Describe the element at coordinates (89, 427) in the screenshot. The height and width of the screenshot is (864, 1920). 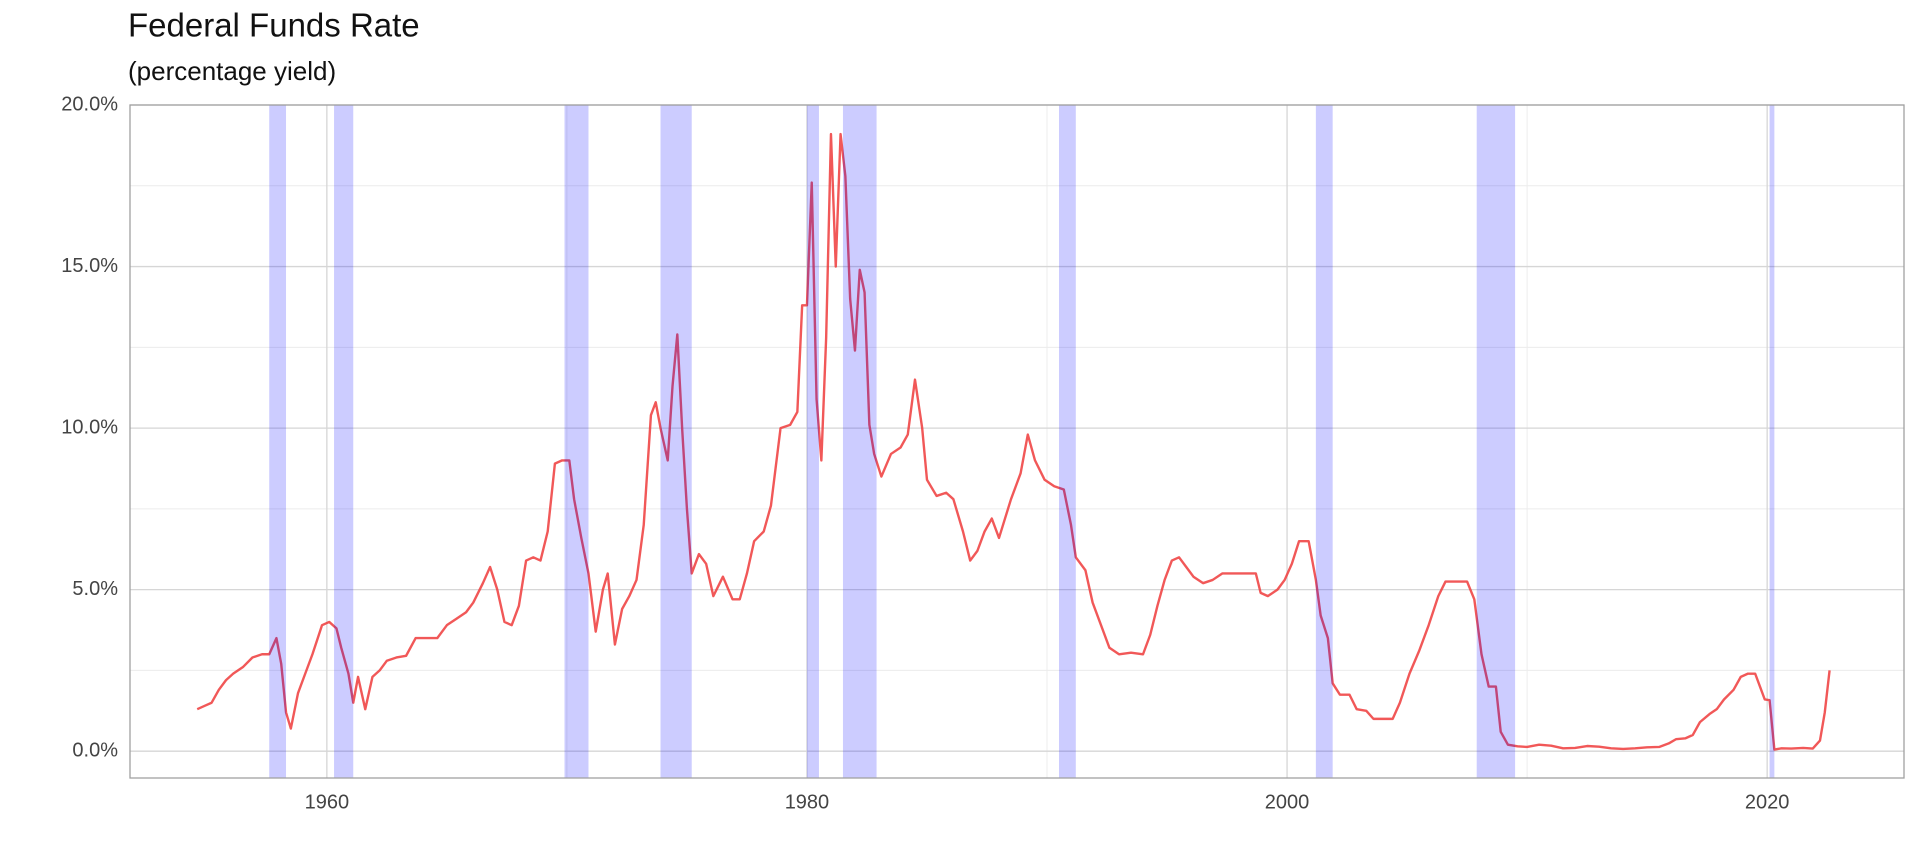
I see `y-tick-label: 10.0%` at that location.